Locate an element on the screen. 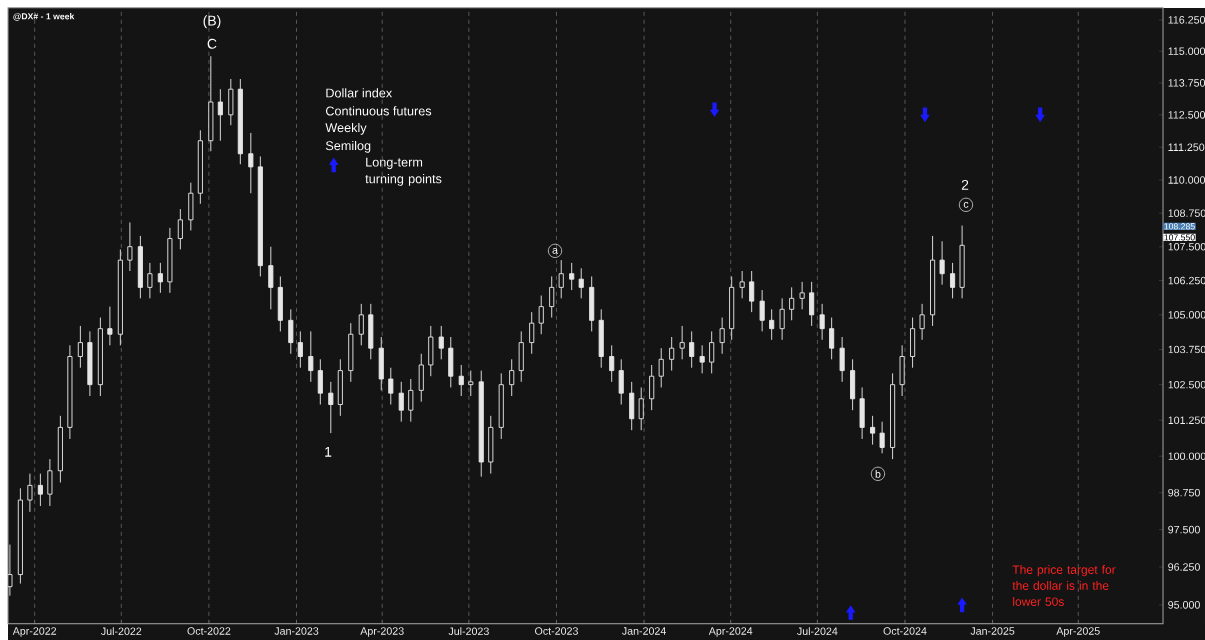 This screenshot has height=640, width=1205. y-tick-label: 110.000 is located at coordinates (1186, 180).